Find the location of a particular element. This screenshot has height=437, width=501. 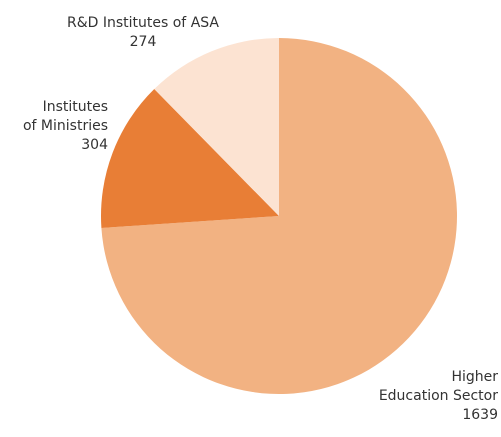

slice-label-rd-institutes-of-asa: R&D Institutes of ASA 274 is located at coordinates (143, 33).